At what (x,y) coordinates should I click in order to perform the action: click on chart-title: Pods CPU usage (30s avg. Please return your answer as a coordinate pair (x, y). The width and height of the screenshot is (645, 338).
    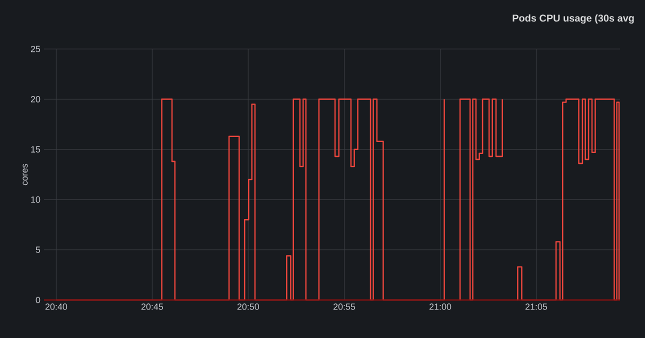
    Looking at the image, I should click on (573, 19).